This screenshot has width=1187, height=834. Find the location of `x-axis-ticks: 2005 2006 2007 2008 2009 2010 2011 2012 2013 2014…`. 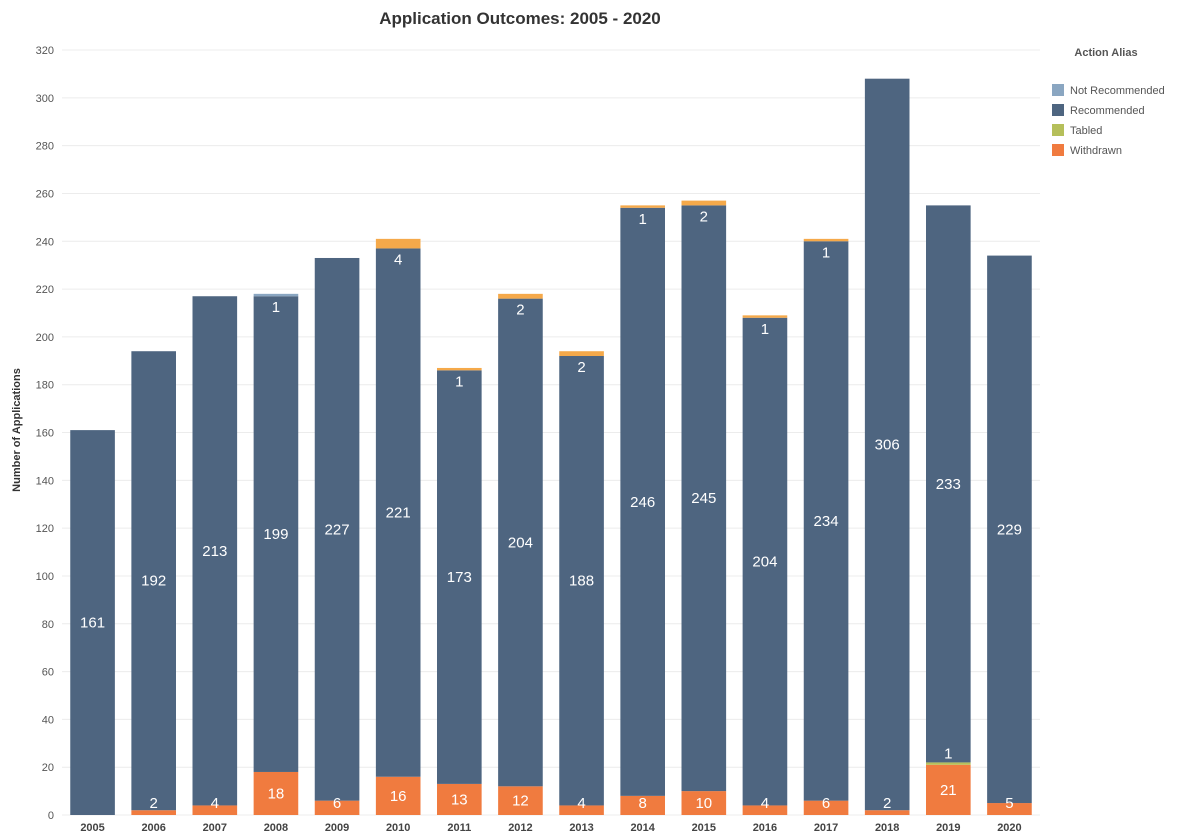

x-axis-ticks: 2005 2006 2007 2008 2009 2010 2011 2012 2013 2014… is located at coordinates (550, 828).